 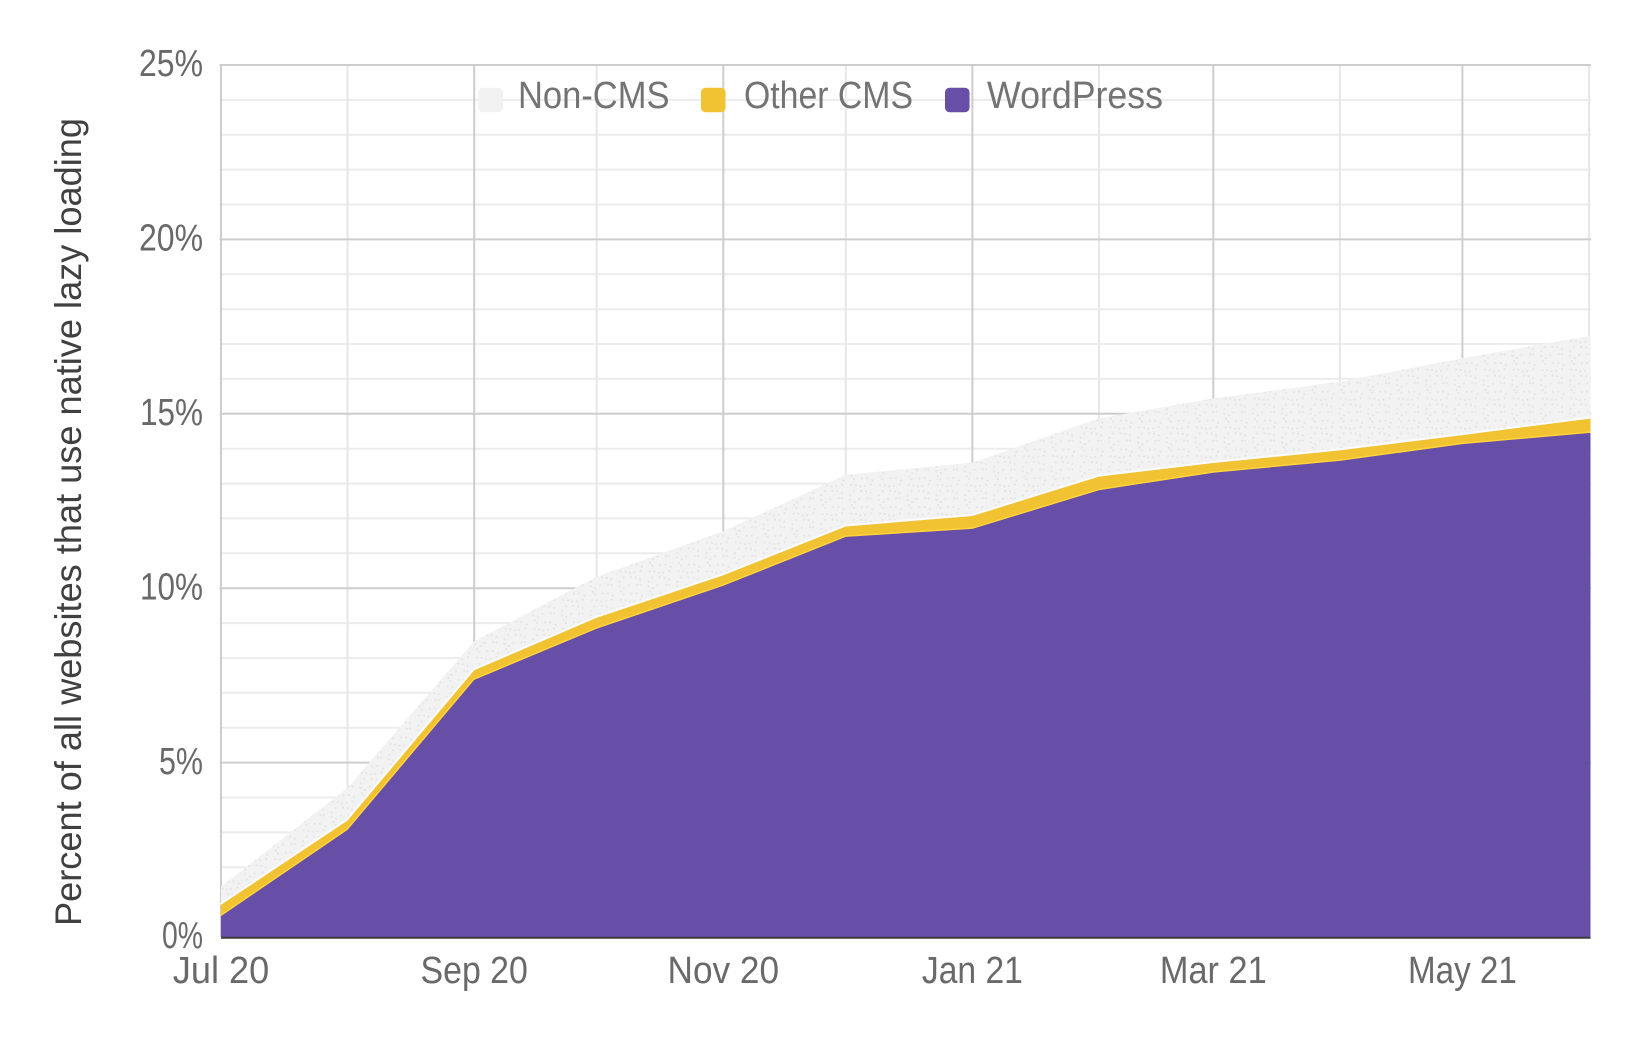 What do you see at coordinates (1213, 971) in the screenshot?
I see `svg-text: Mar 21` at bounding box center [1213, 971].